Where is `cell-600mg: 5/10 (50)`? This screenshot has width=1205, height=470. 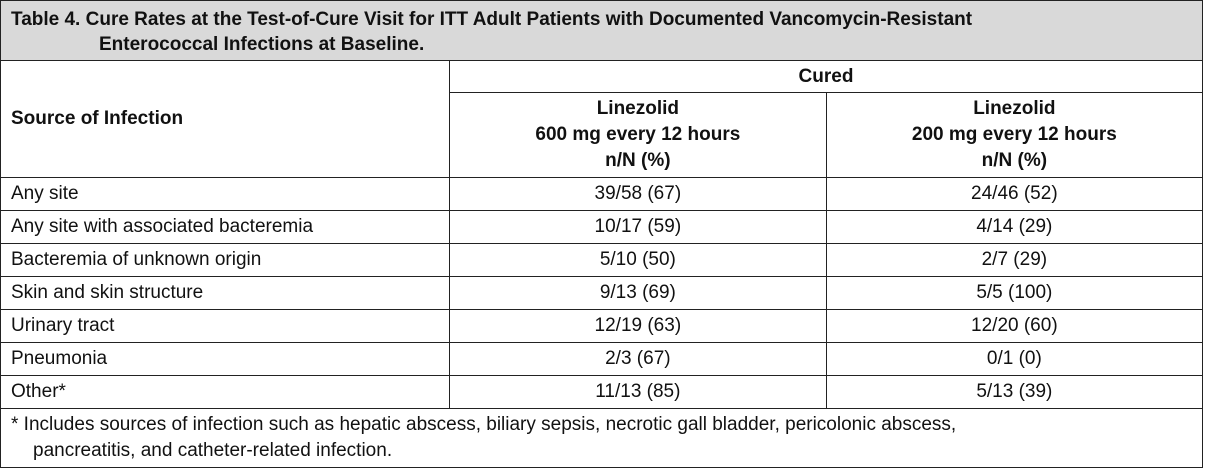
cell-600mg: 5/10 (50) is located at coordinates (638, 260).